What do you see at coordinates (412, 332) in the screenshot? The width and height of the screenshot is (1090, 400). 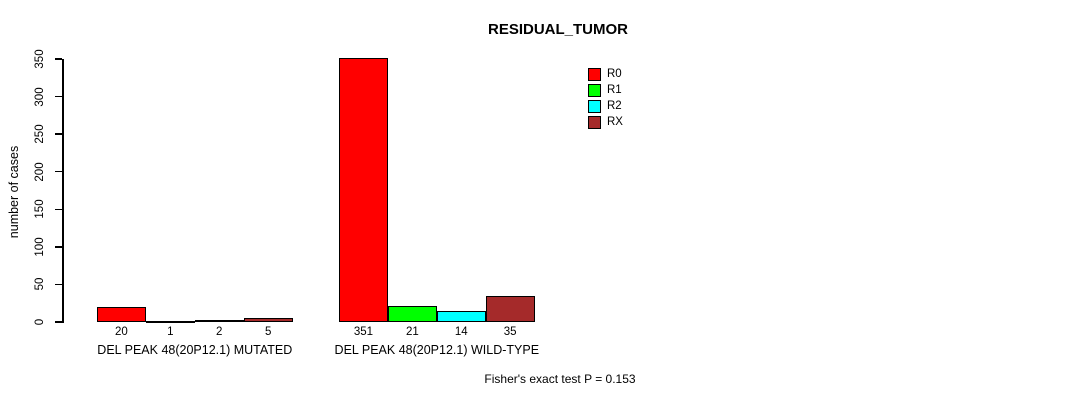 I see `bar-value-label: 21` at bounding box center [412, 332].